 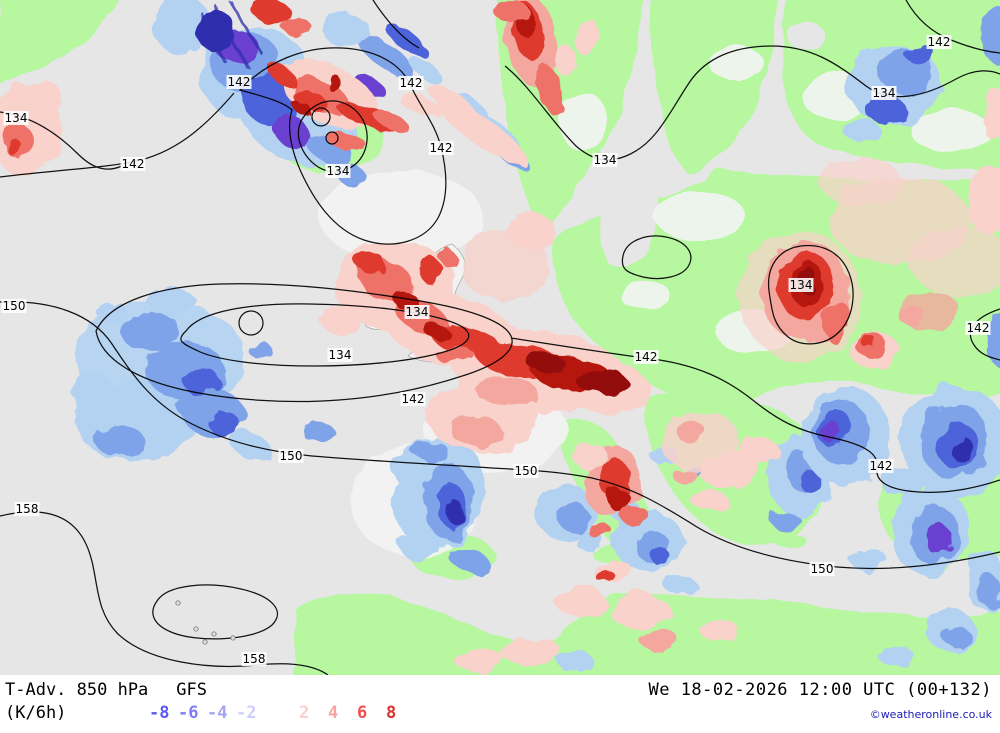 I want to click on unit-label: (K/6h), so click(x=36, y=713).